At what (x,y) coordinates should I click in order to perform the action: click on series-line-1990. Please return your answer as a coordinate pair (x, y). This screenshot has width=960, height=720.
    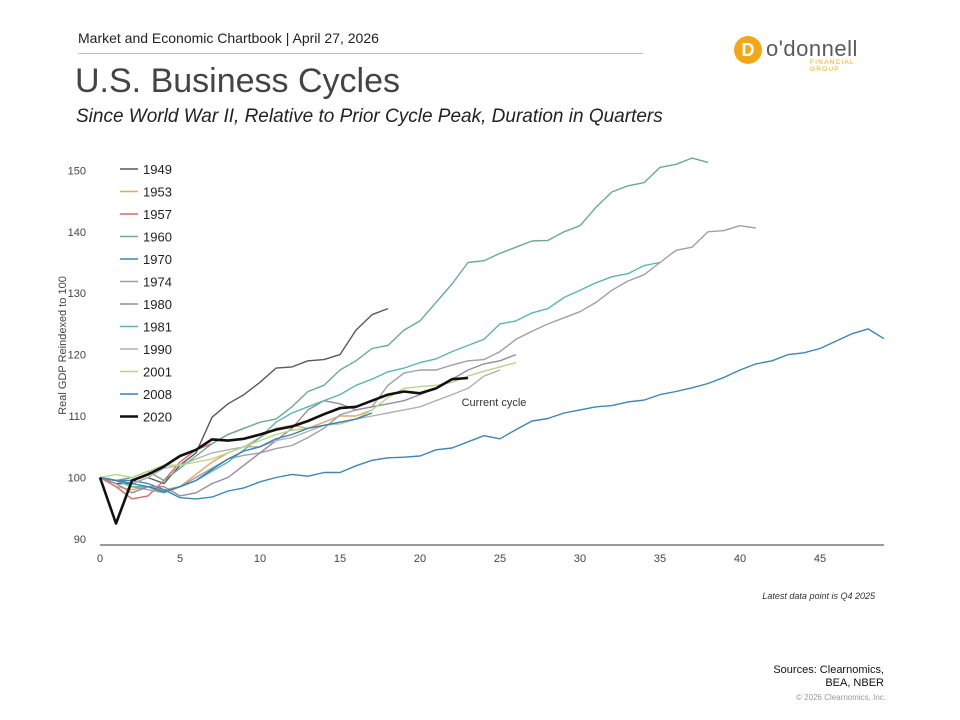
    Looking at the image, I should click on (300, 427).